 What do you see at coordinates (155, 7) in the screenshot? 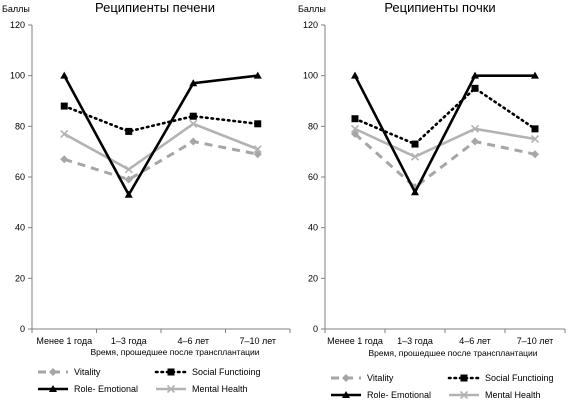
I see `chart-title: Реципиенты печени` at bounding box center [155, 7].